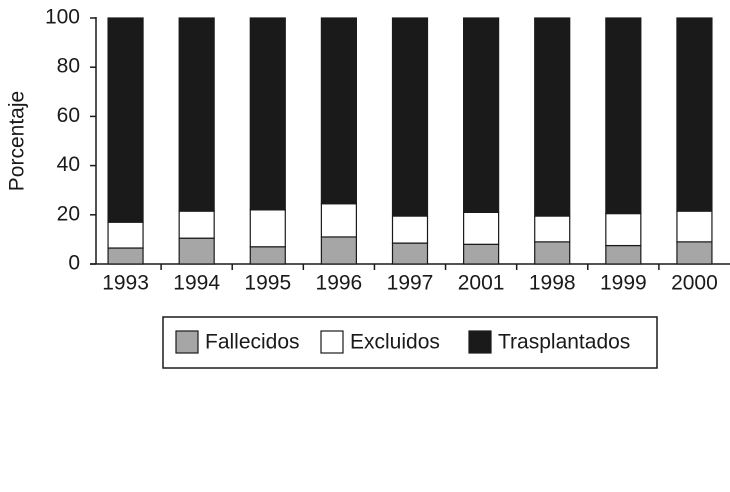  Describe the element at coordinates (552, 283) in the screenshot. I see `x-tick-label: 1998` at that location.